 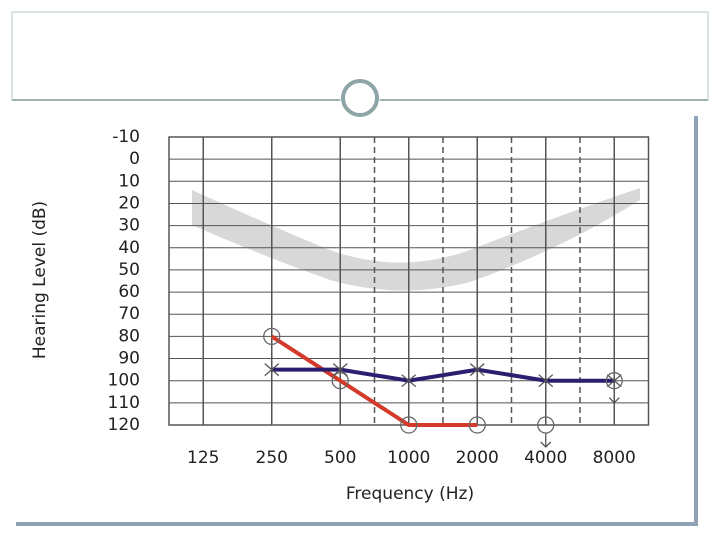 What do you see at coordinates (416, 239) in the screenshot?
I see `speech-banana` at bounding box center [416, 239].